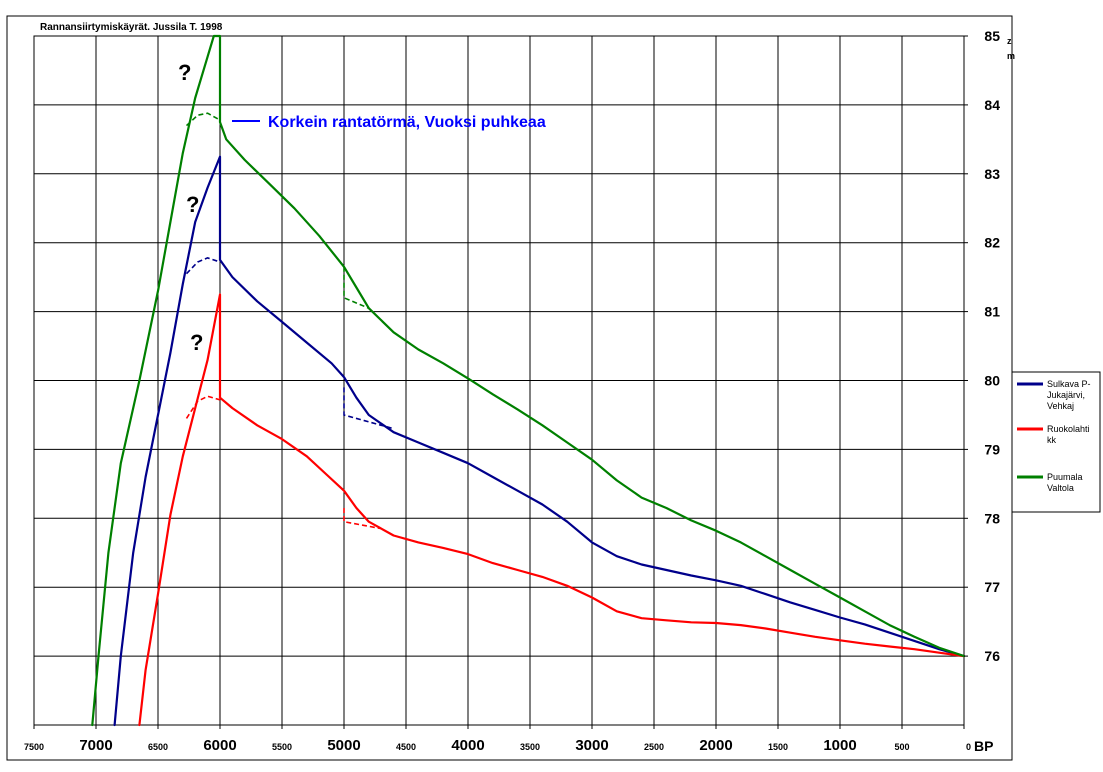  I want to click on question-mark-green: ?, so click(184, 72).